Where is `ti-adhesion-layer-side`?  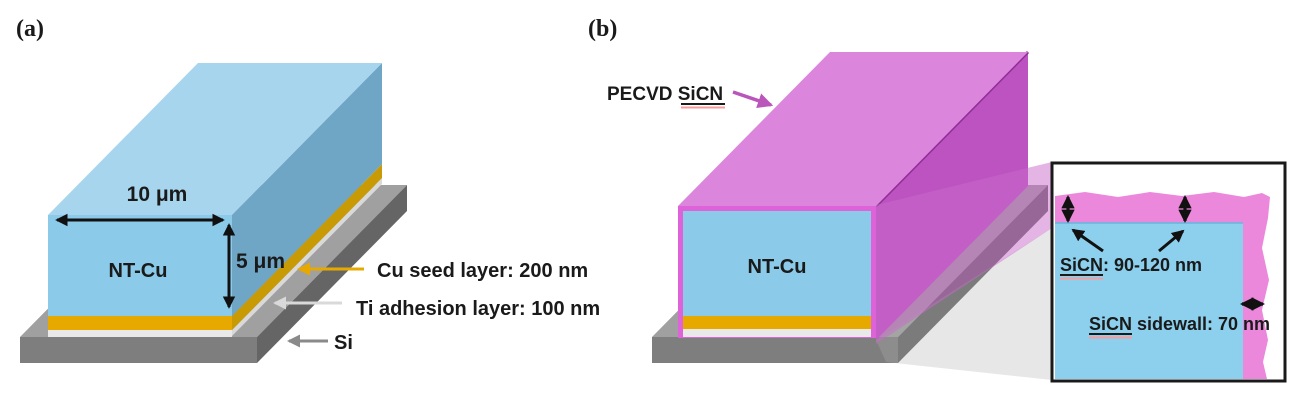
ti-adhesion-layer-side is located at coordinates (307, 257).